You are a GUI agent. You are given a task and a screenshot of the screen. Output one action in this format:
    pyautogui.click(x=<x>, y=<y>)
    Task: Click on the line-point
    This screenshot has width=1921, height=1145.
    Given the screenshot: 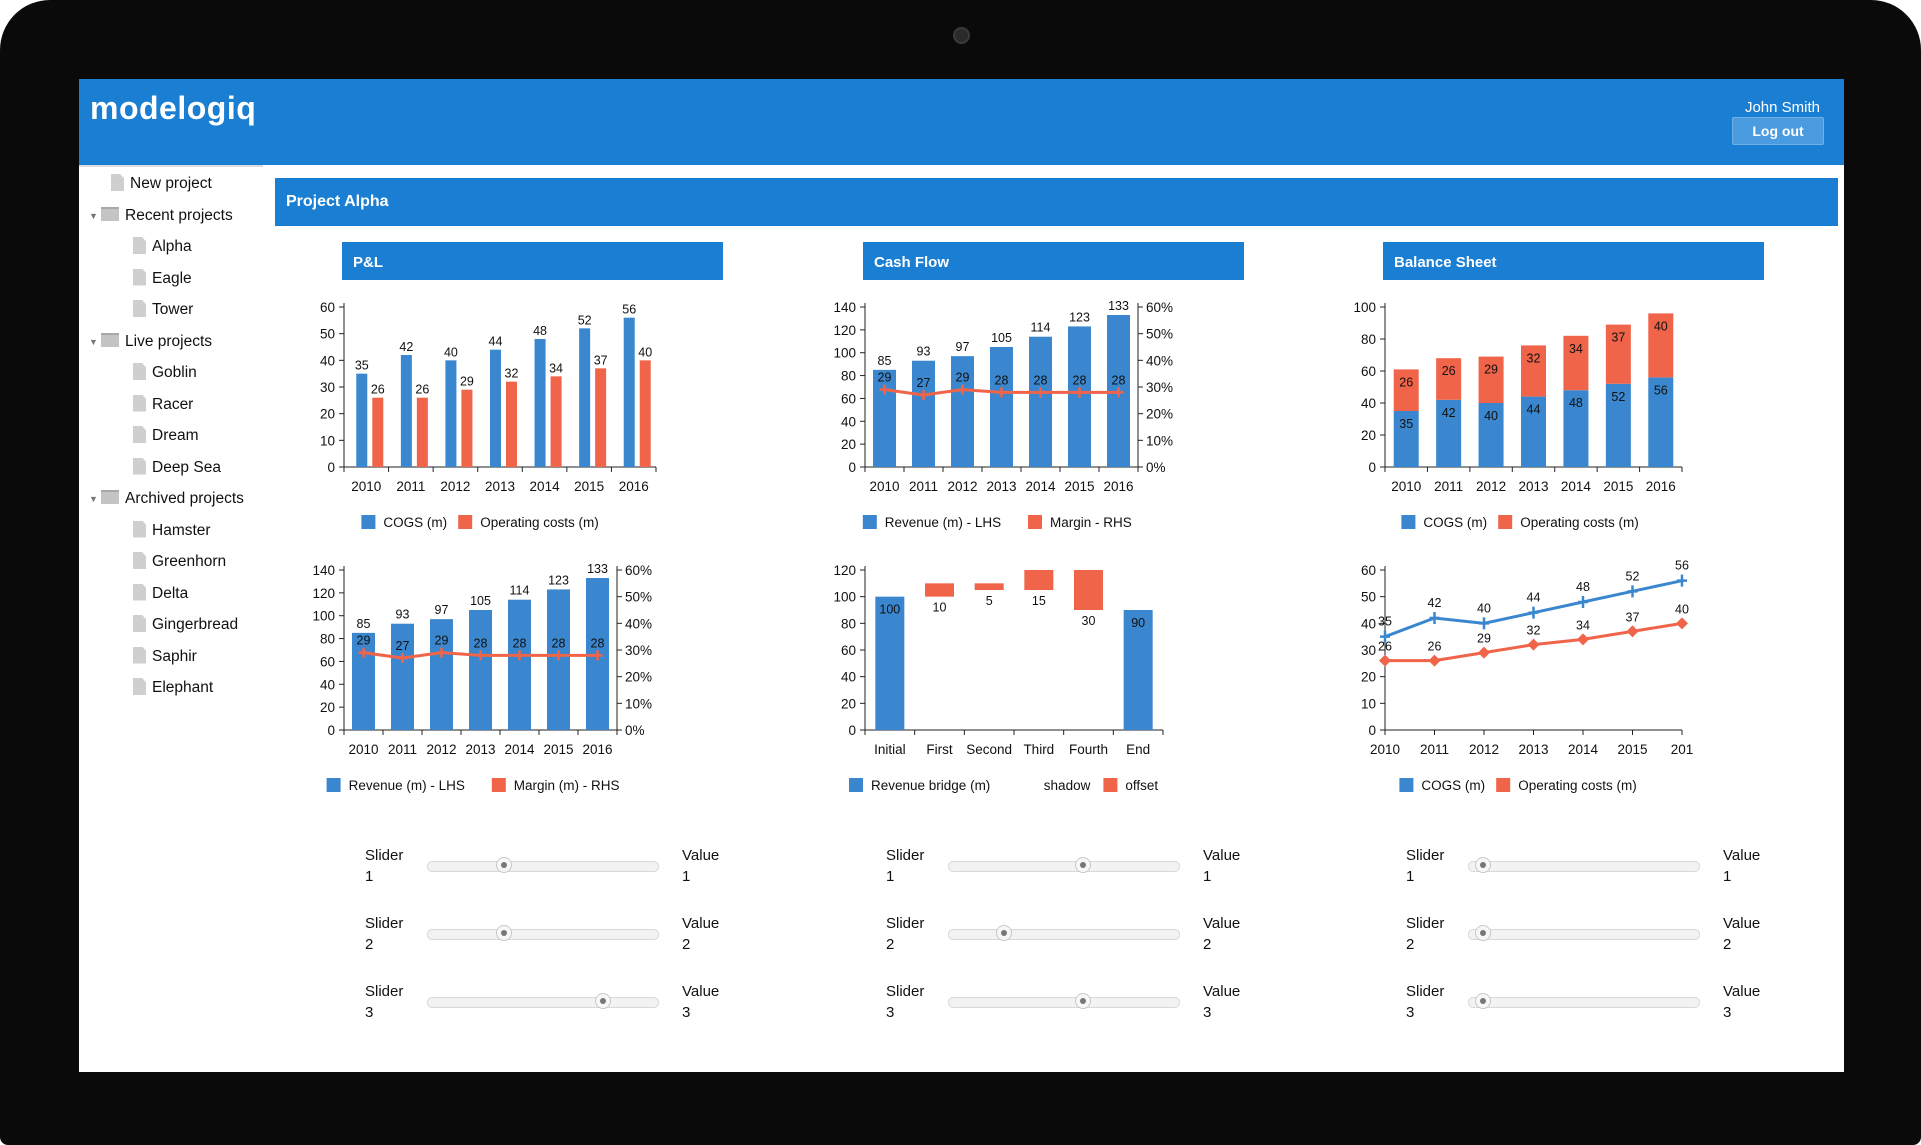 What is the action you would take?
    pyautogui.click(x=519, y=655)
    